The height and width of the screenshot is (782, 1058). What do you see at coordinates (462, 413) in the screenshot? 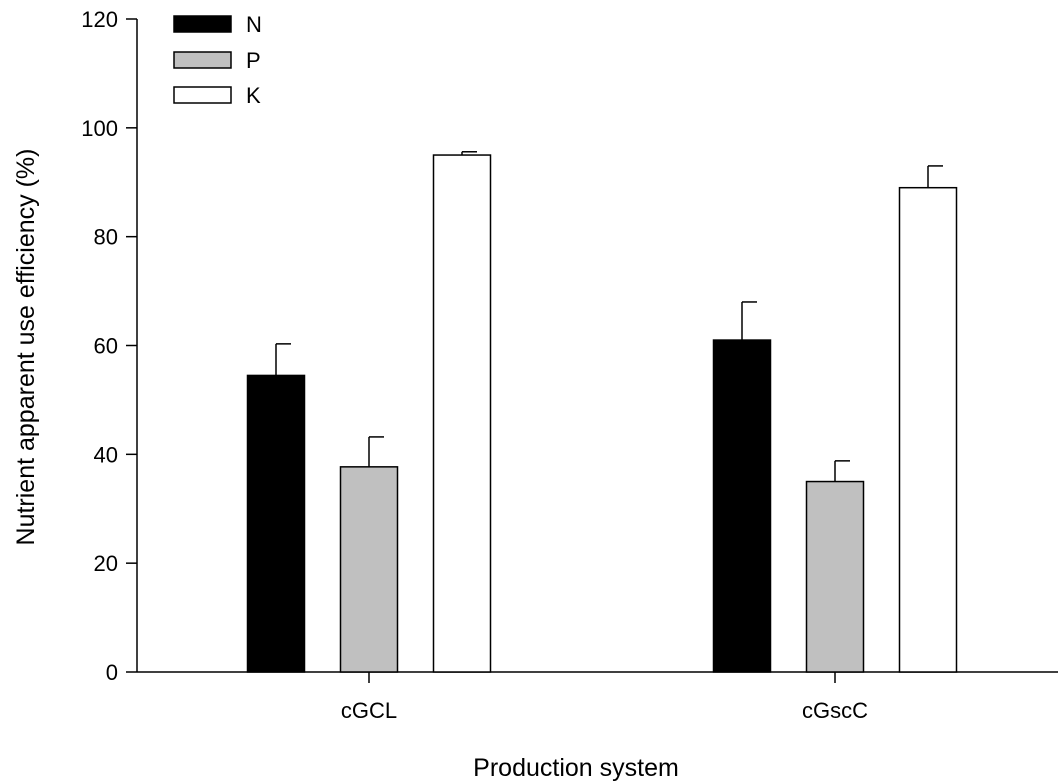
I see `bar-K-cGCL` at bounding box center [462, 413].